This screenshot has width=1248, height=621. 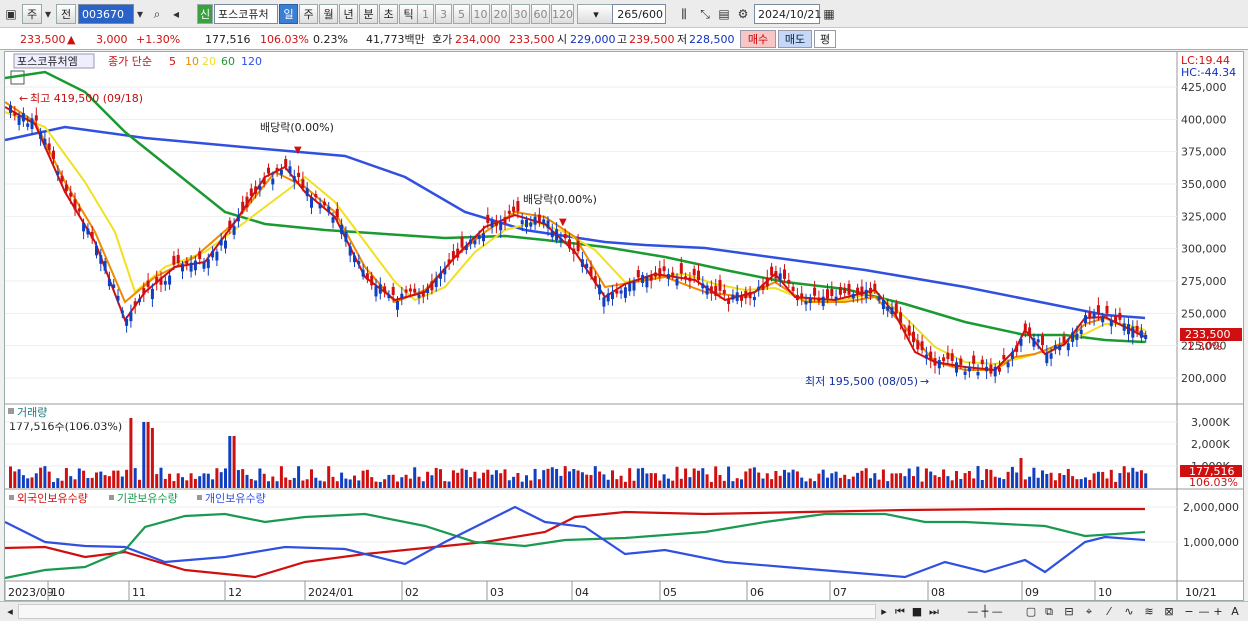 What do you see at coordinates (724, 14) in the screenshot?
I see `save-icon: ▤` at bounding box center [724, 14].